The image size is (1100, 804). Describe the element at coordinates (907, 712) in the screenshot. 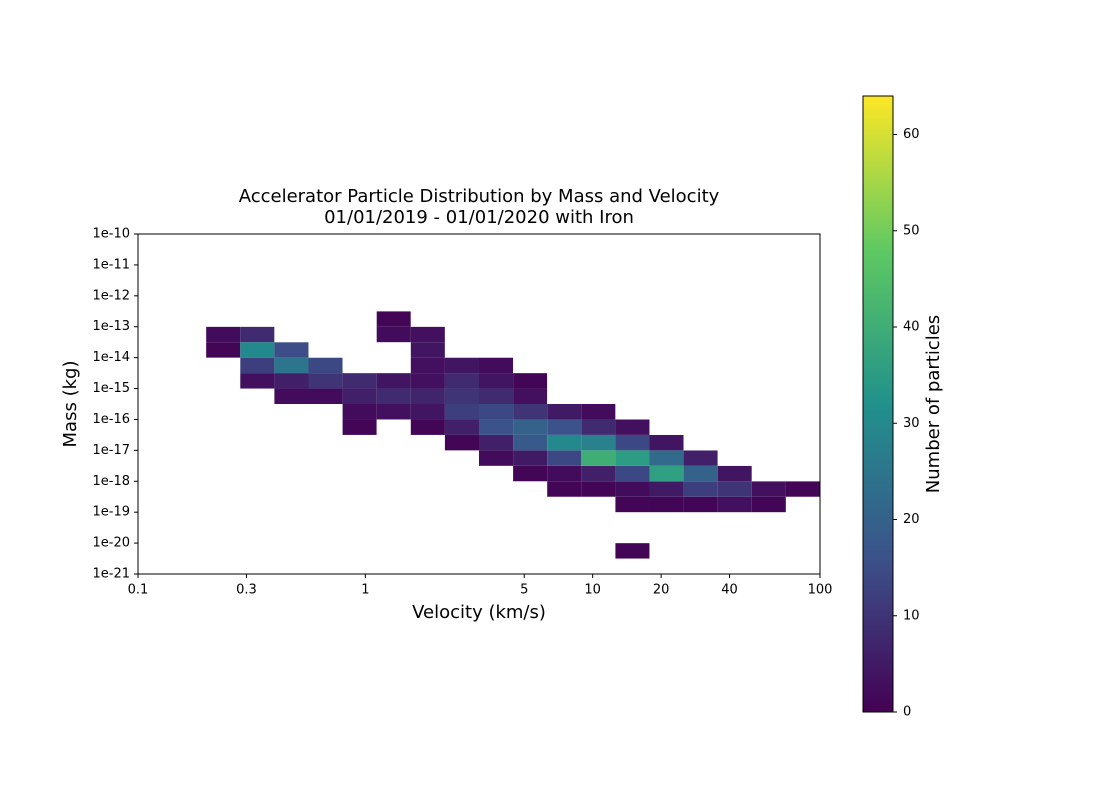

I see `colorbar-tick-label: 0` at that location.